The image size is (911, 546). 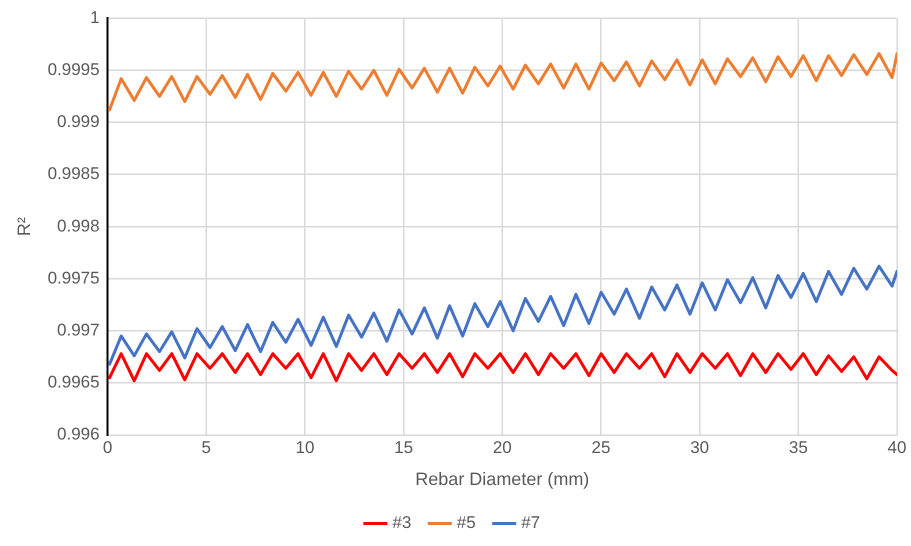 I want to click on legend-label: #7, so click(x=530, y=522).